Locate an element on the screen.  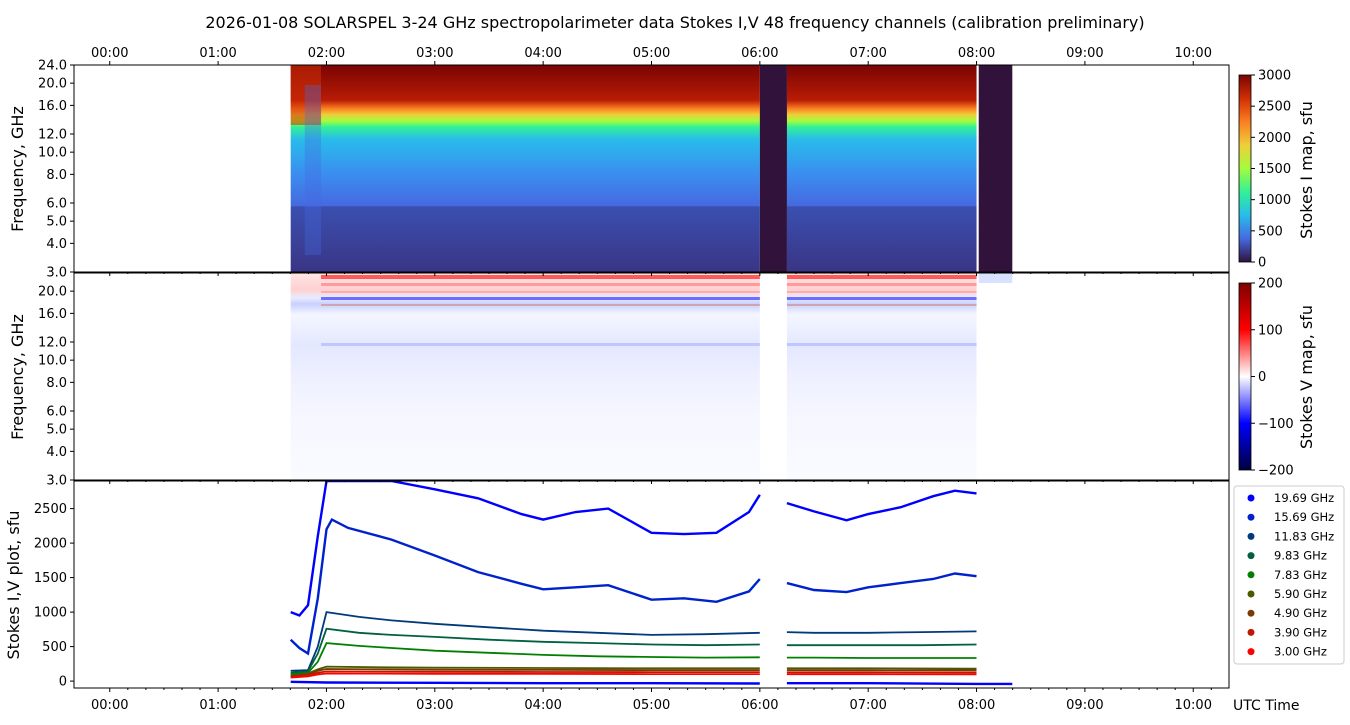
bottom-x-tick-label: 02:00 is located at coordinates (326, 705).